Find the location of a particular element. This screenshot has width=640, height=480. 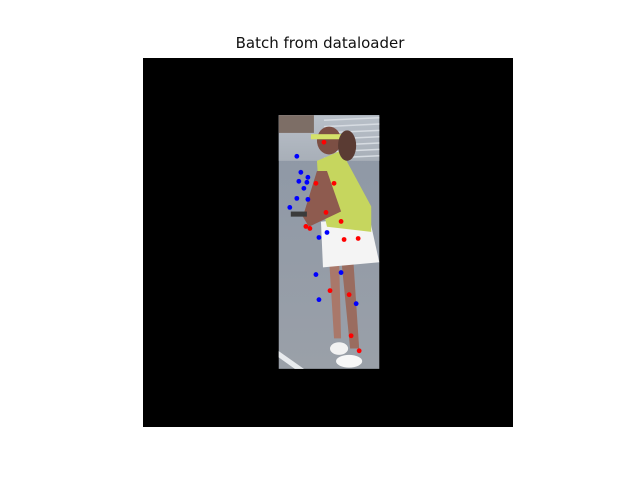

photo-leg-right is located at coordinates (350, 303).